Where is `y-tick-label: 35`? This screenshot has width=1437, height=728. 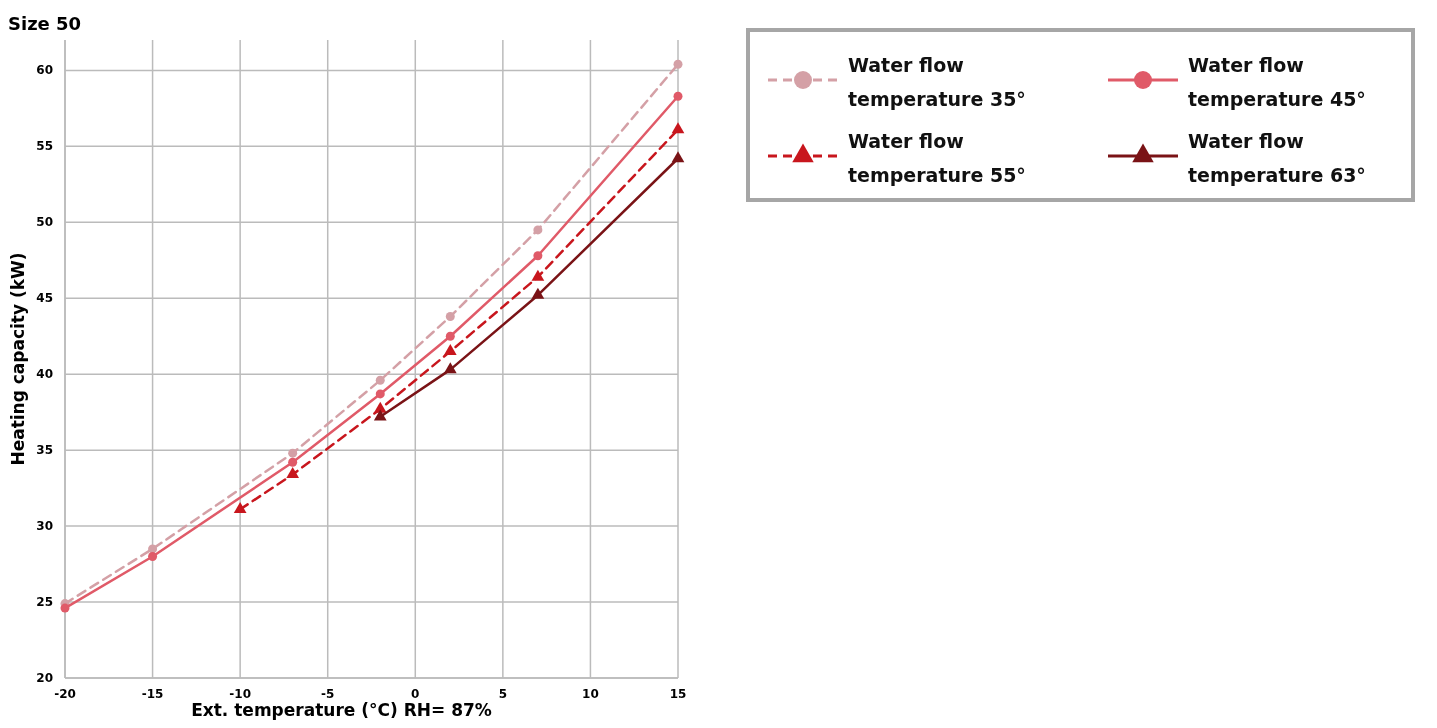
y-tick-label: 35 is located at coordinates (44, 450).